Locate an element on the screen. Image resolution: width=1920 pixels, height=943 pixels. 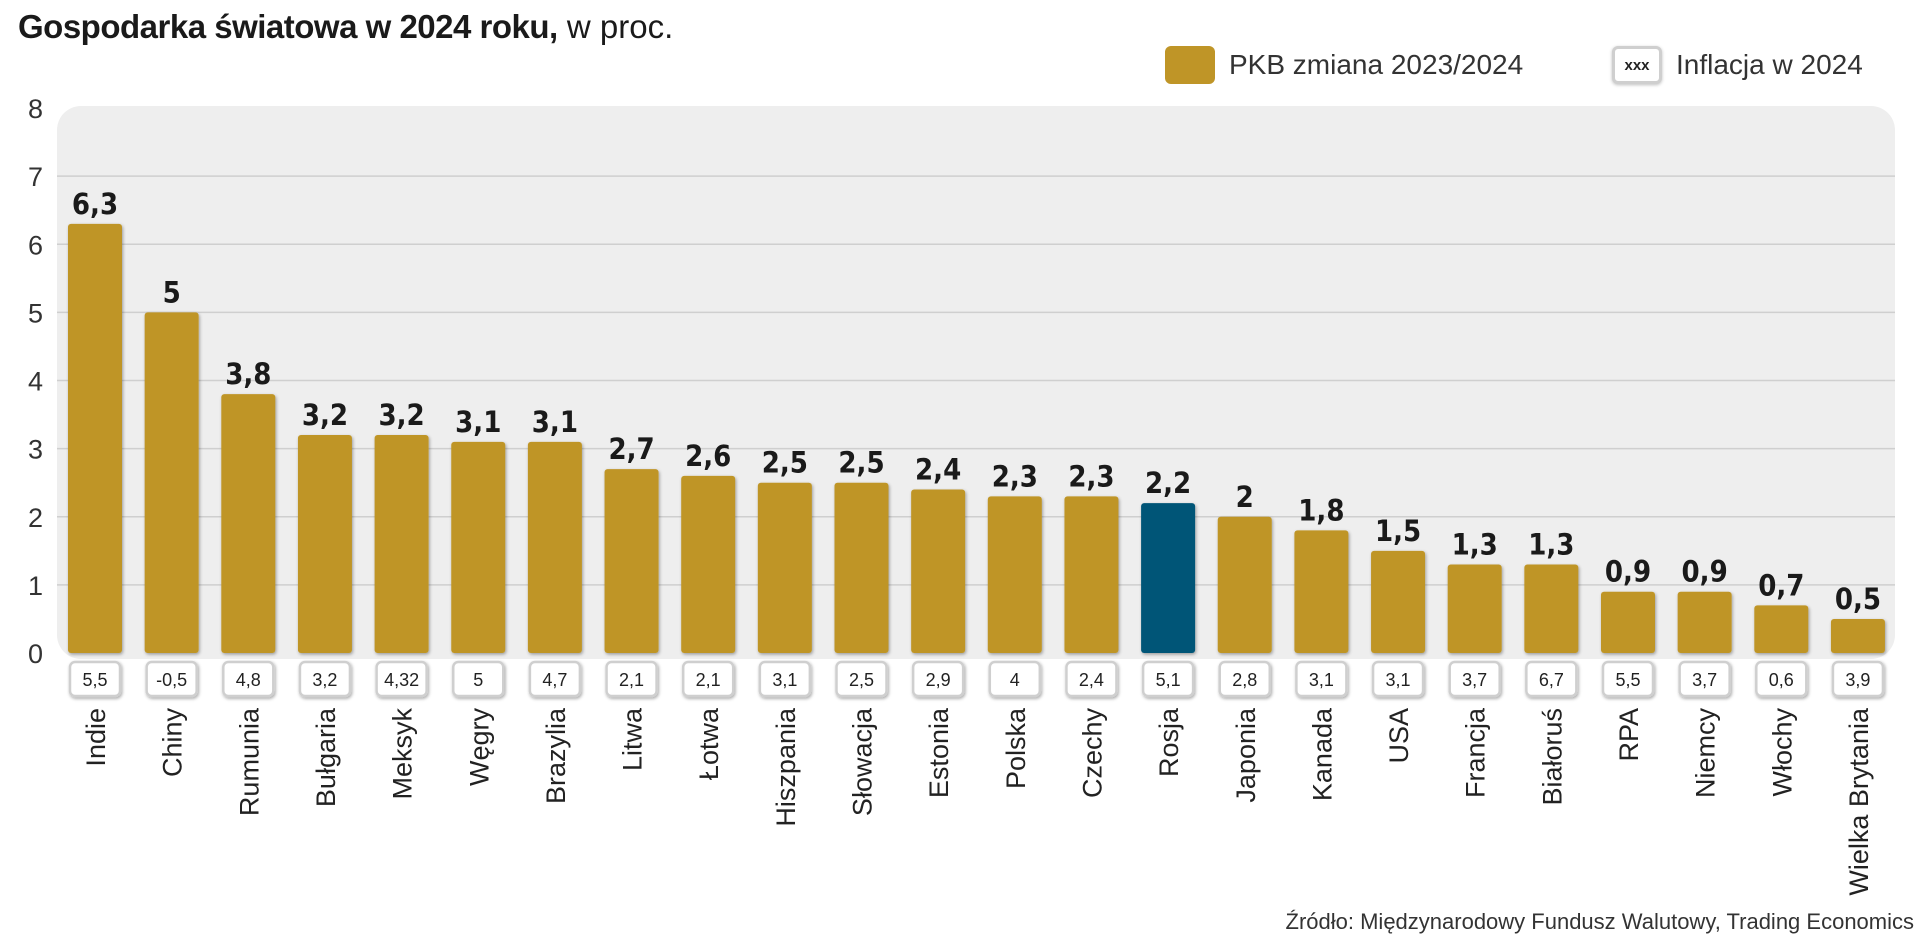
inflation-value-label: 5 is located at coordinates (478, 680).